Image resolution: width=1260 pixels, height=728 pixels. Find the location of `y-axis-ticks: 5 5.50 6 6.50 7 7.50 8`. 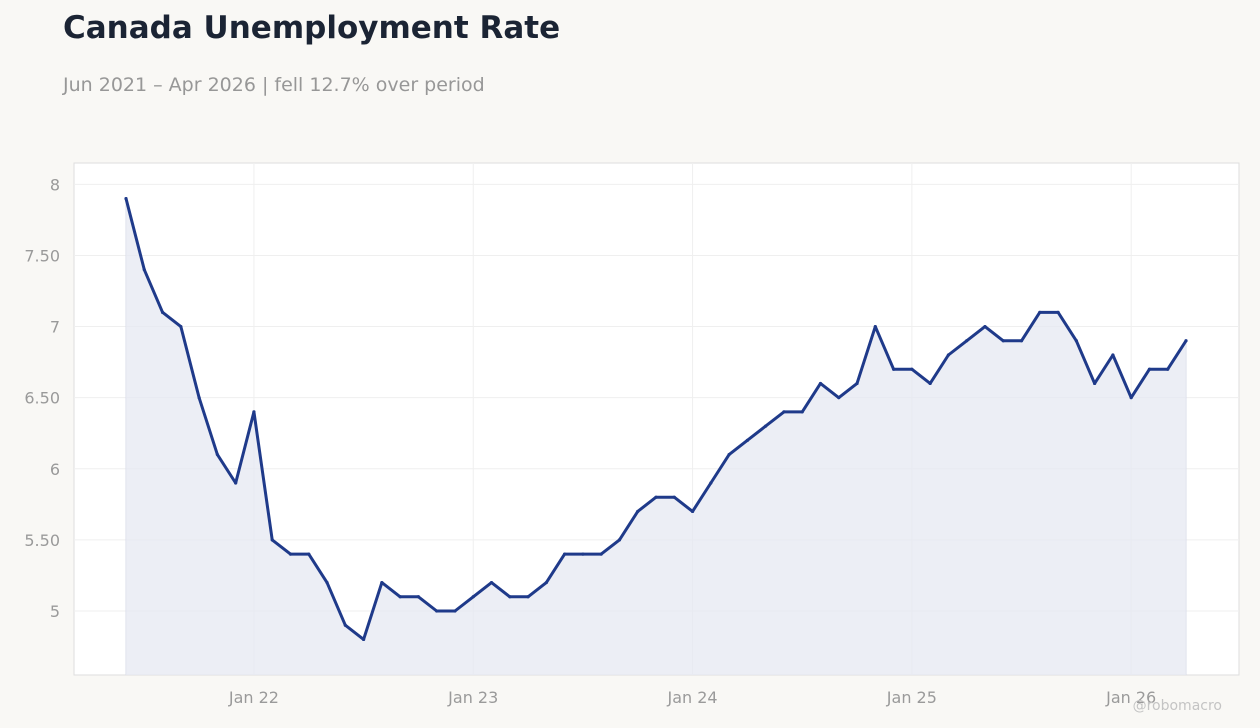

y-axis-ticks: 5 5.50 6 6.50 7 7.50 8 is located at coordinates (42, 398).